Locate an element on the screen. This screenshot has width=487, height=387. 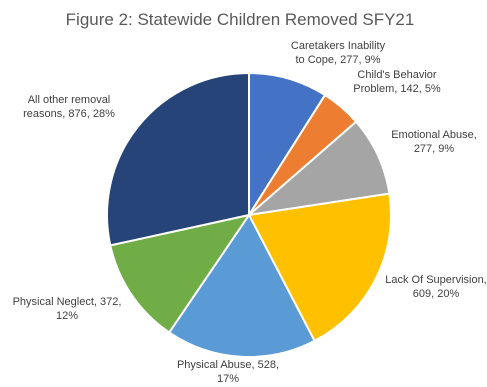
pie-label-lack-of-supervision: Lack Of Supervision, 609, 20% is located at coordinates (436, 287).